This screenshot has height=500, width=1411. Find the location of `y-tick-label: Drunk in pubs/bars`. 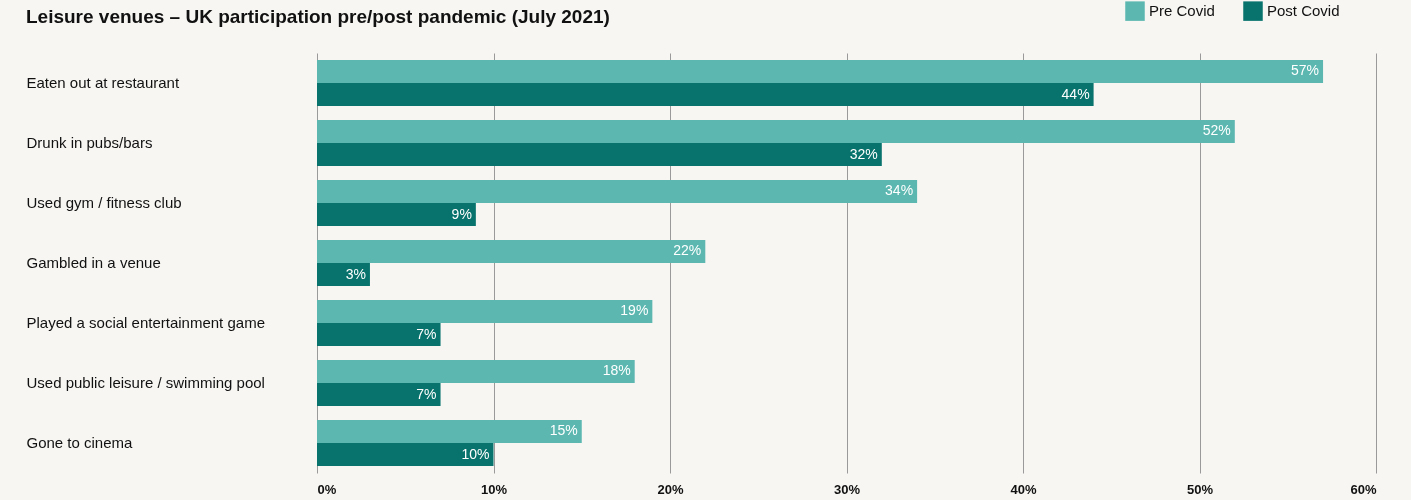

y-tick-label: Drunk in pubs/bars is located at coordinates (89, 142).